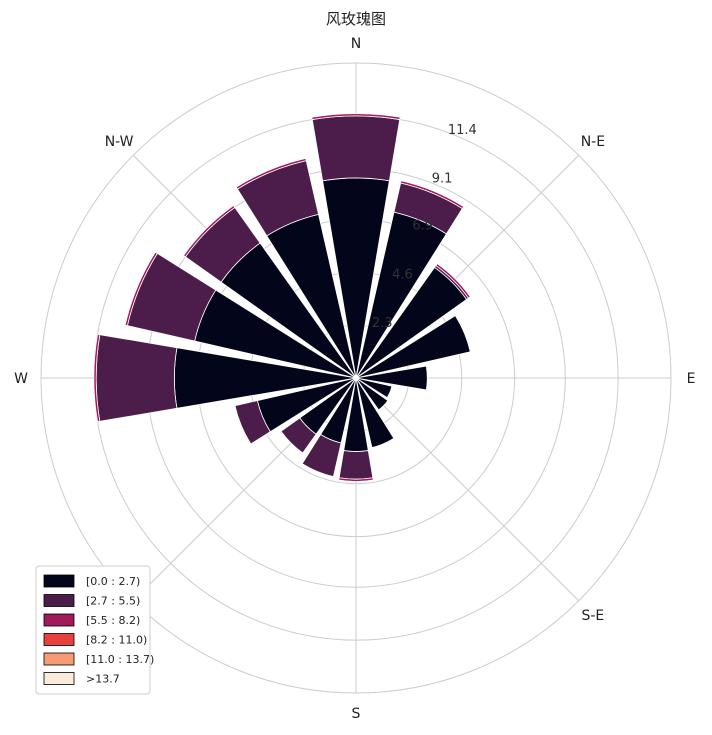 The width and height of the screenshot is (712, 735). Describe the element at coordinates (374, 388) in the screenshot. I see `bar-112.5-bin0` at that location.